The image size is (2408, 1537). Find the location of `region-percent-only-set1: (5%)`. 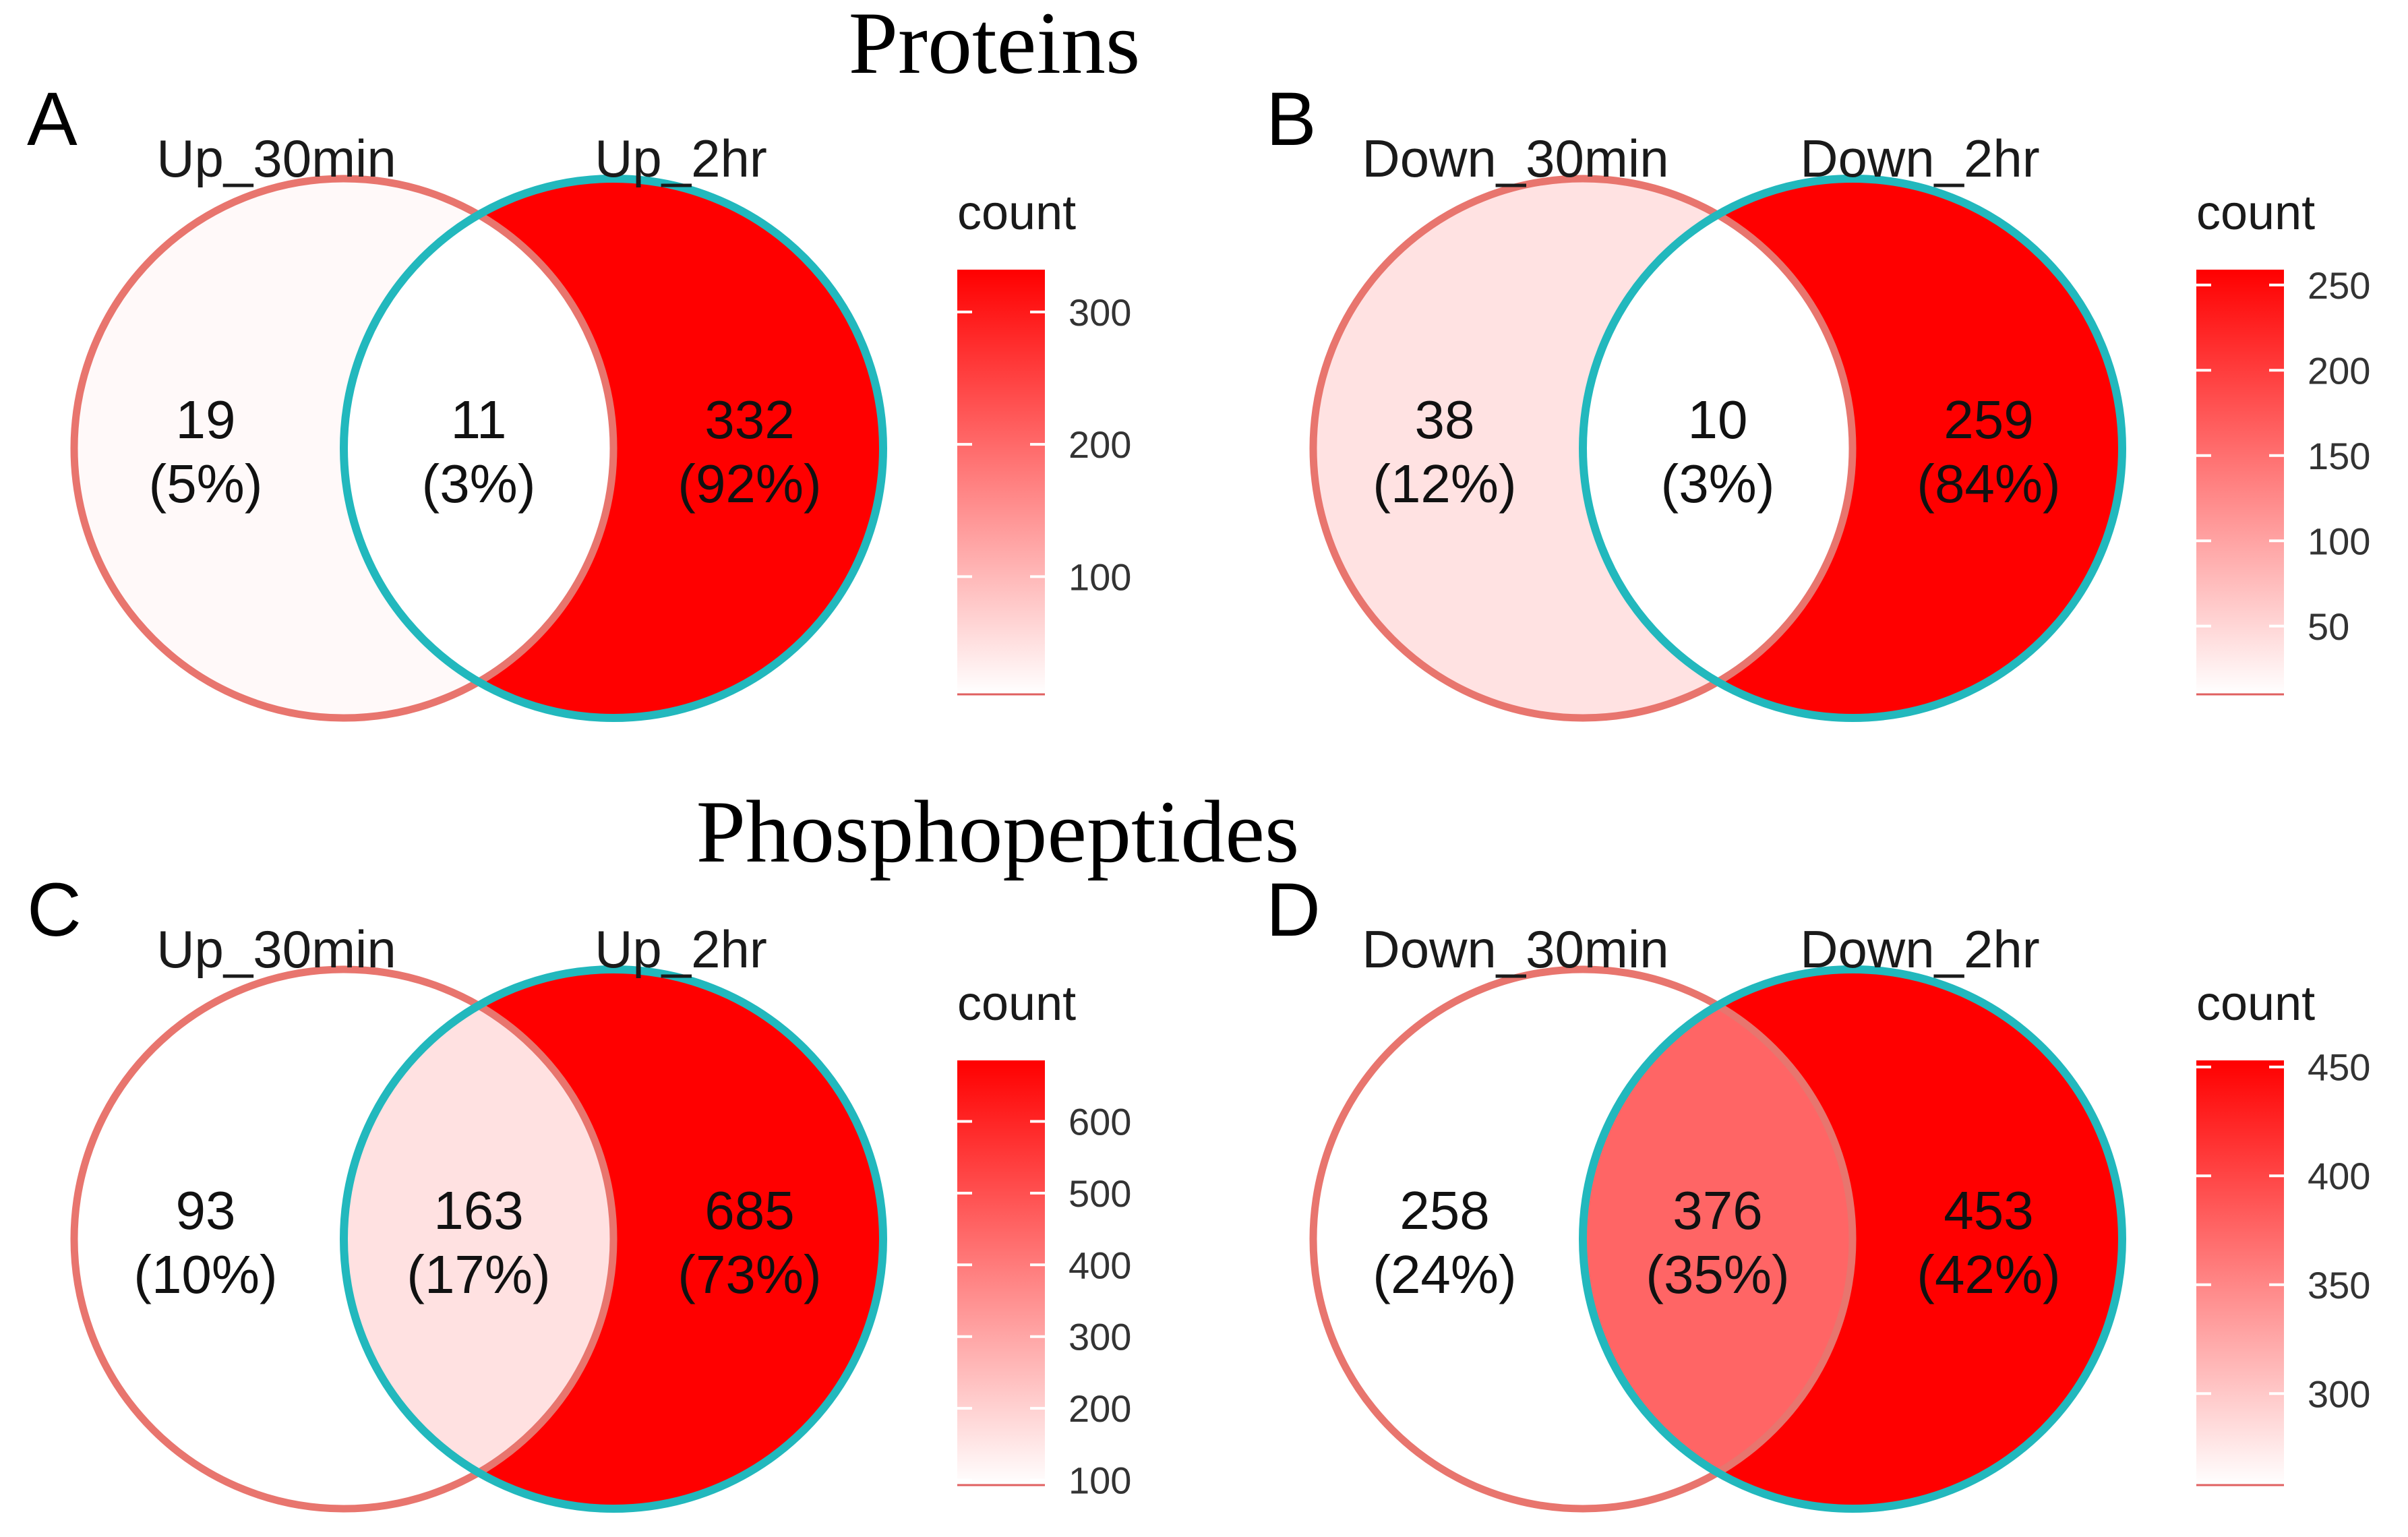

region-percent-only-set1: (5%) is located at coordinates (206, 484).